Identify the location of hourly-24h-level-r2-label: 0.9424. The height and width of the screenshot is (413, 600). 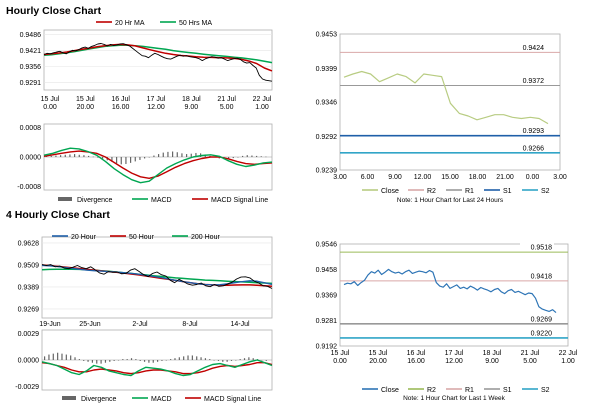
(534, 48).